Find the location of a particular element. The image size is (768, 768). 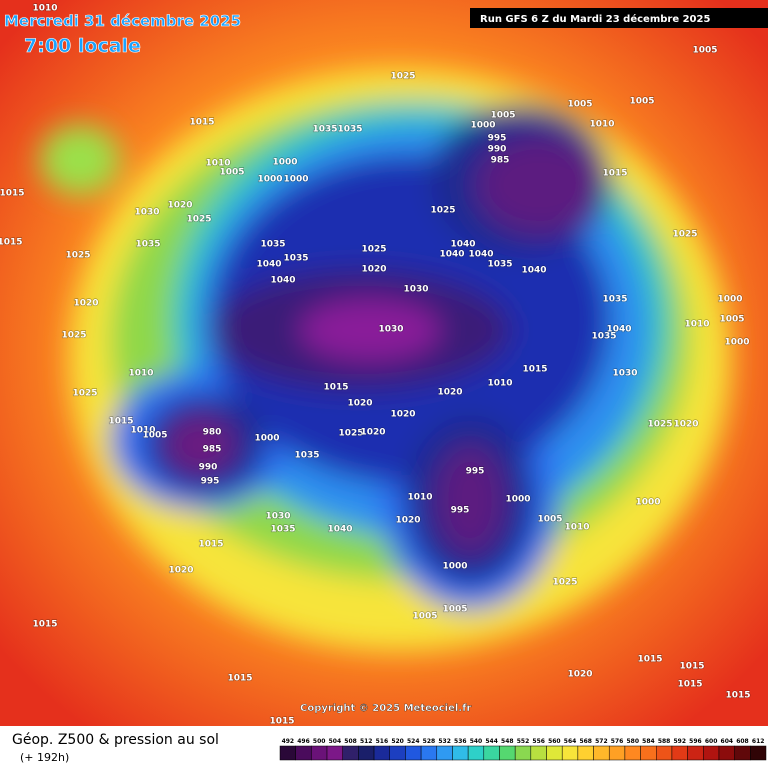

legend-label: 528 is located at coordinates (429, 741).